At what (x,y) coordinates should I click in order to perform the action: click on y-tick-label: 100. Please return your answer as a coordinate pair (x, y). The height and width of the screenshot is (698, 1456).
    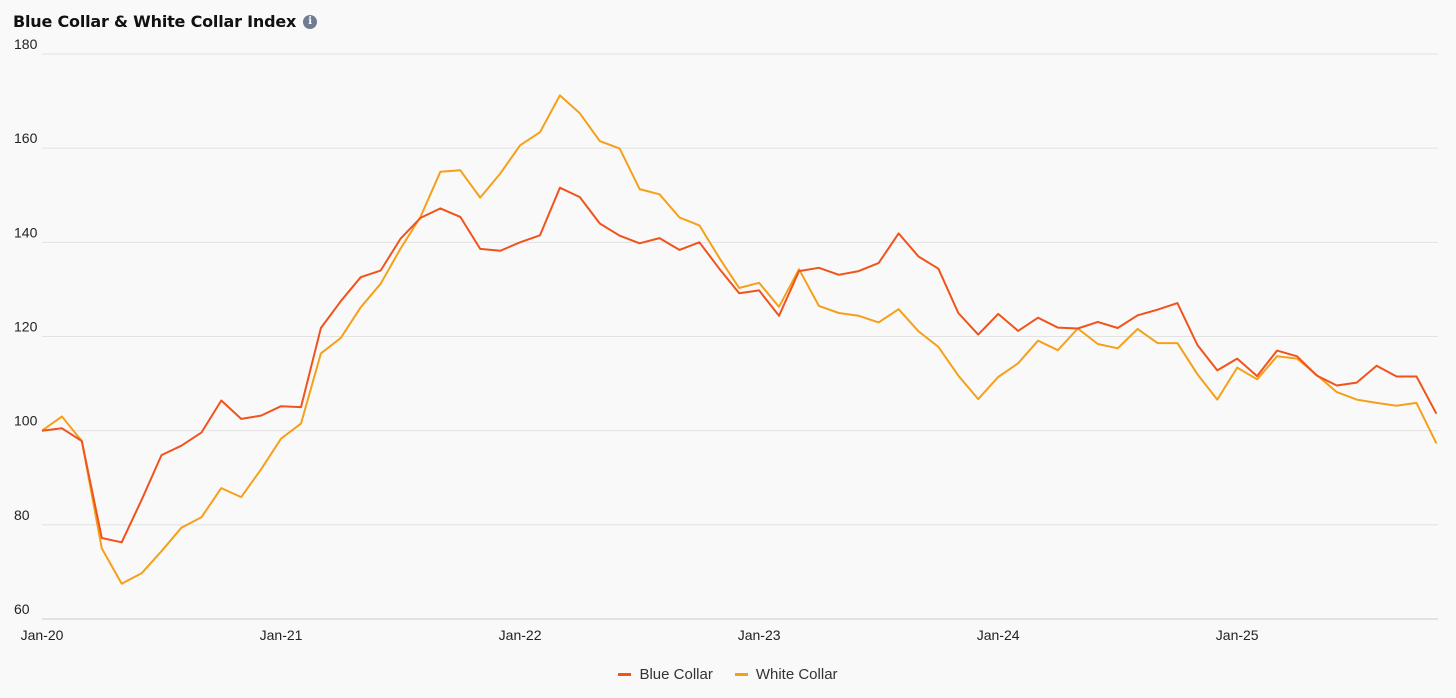
    Looking at the image, I should click on (26, 421).